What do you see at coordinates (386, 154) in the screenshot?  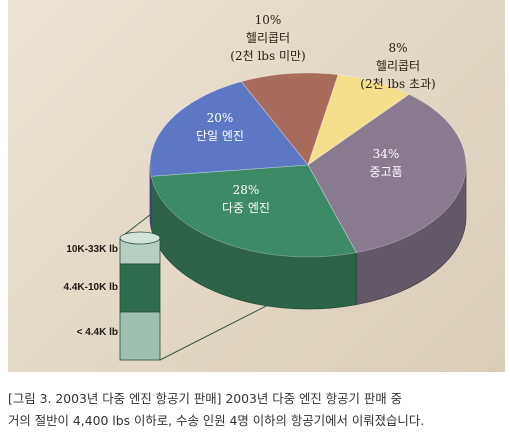 I see `slice-percent-2: 34%` at bounding box center [386, 154].